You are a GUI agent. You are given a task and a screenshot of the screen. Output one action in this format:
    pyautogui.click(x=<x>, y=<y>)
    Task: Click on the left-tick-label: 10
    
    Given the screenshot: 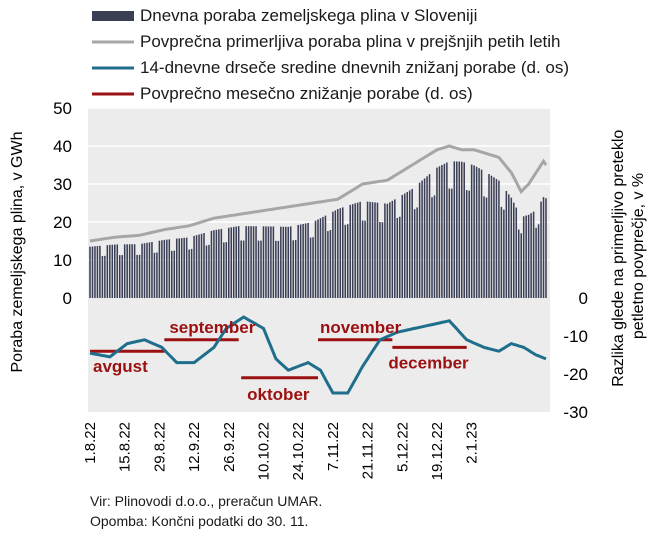 What is the action you would take?
    pyautogui.click(x=62, y=260)
    